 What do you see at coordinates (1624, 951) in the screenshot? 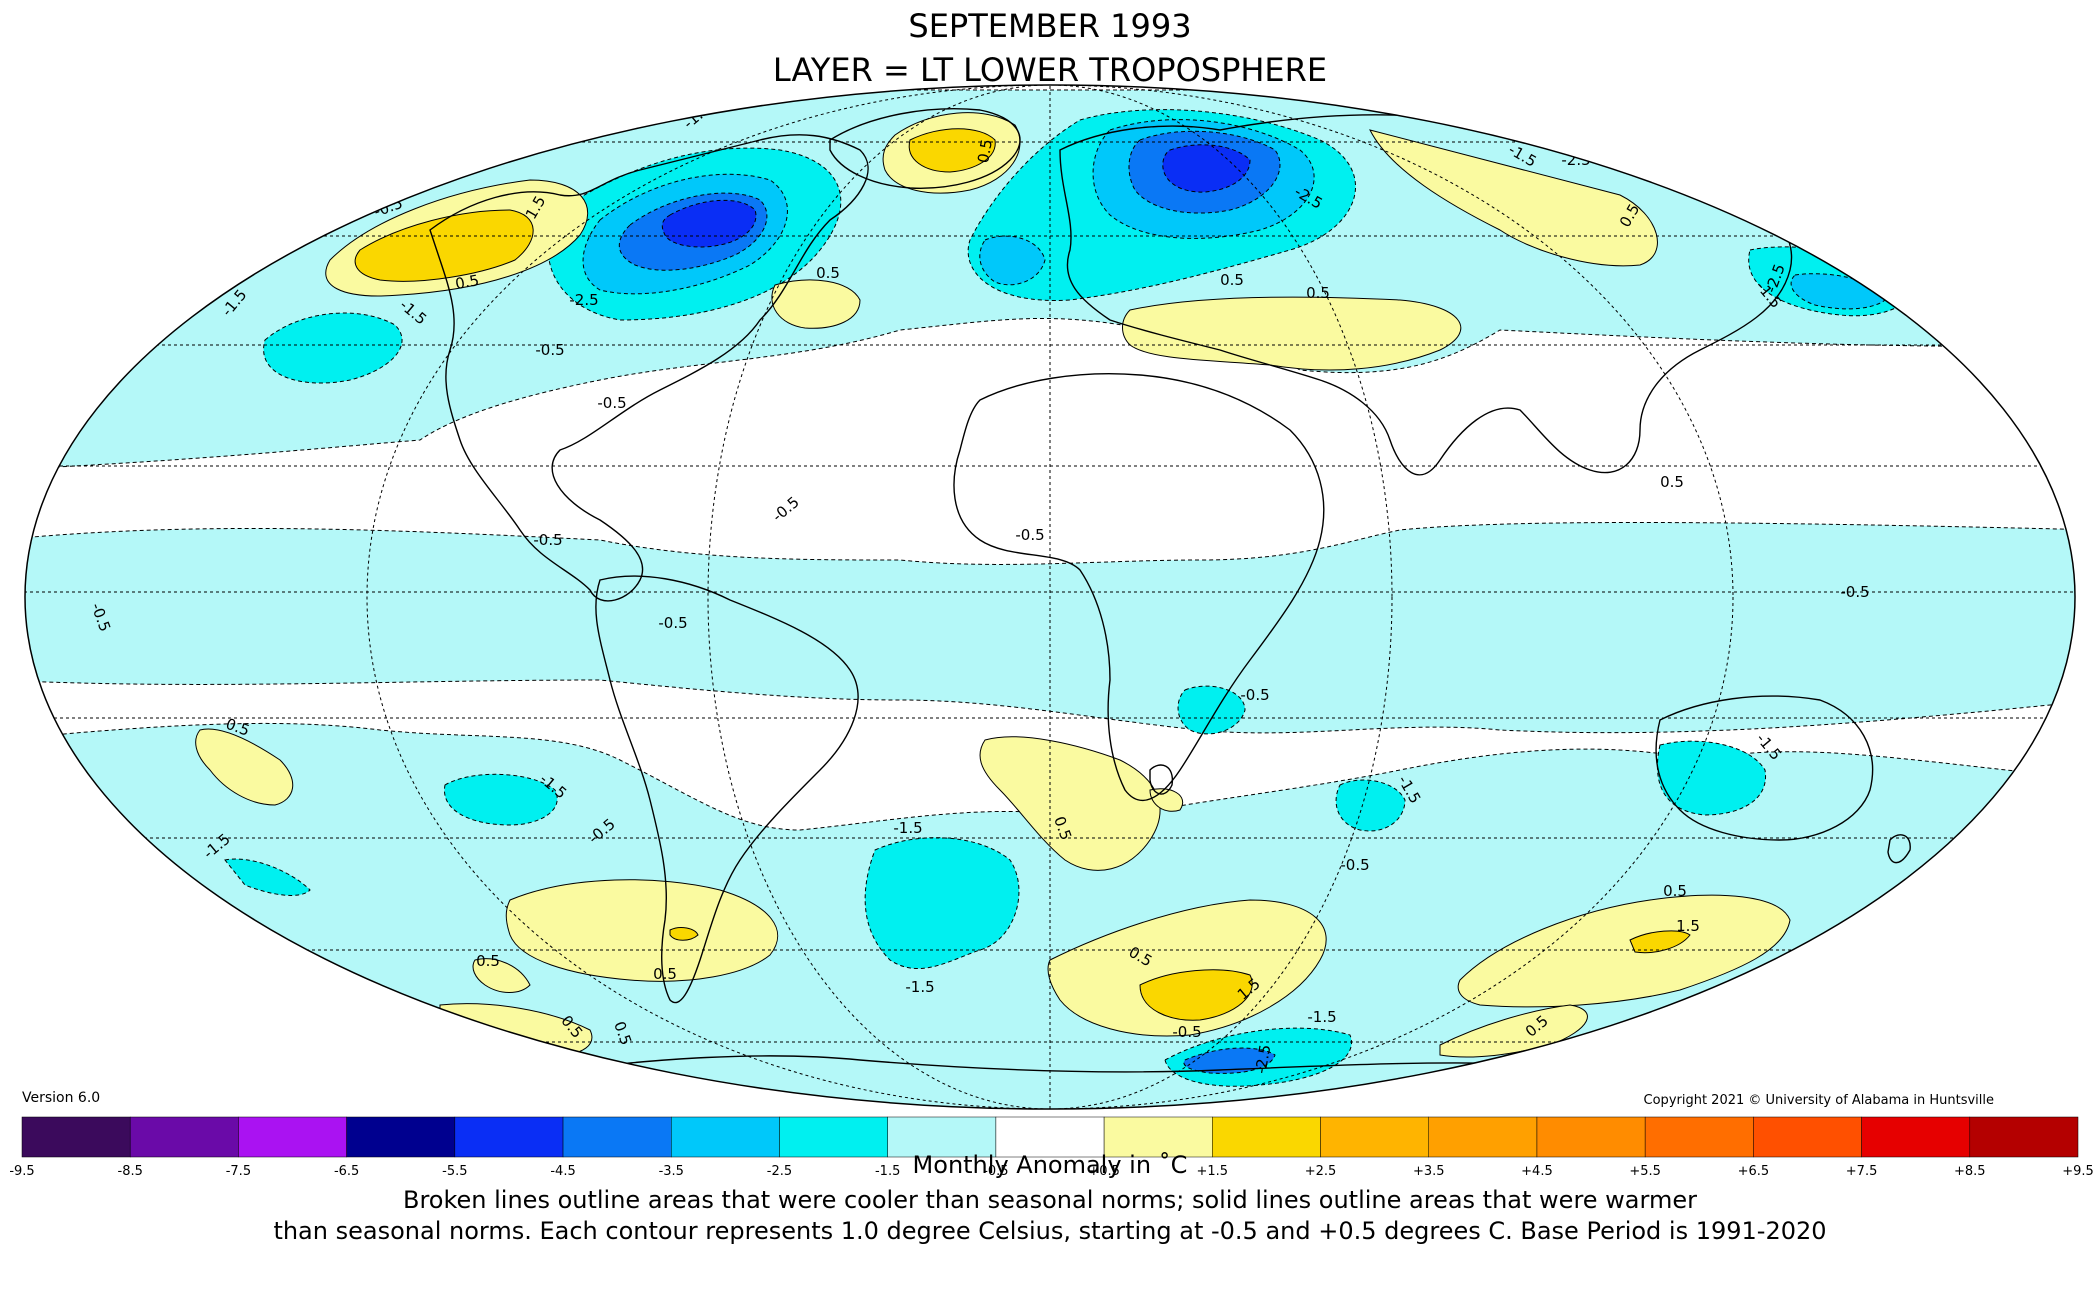
I see `south-indian-warm` at bounding box center [1624, 951].